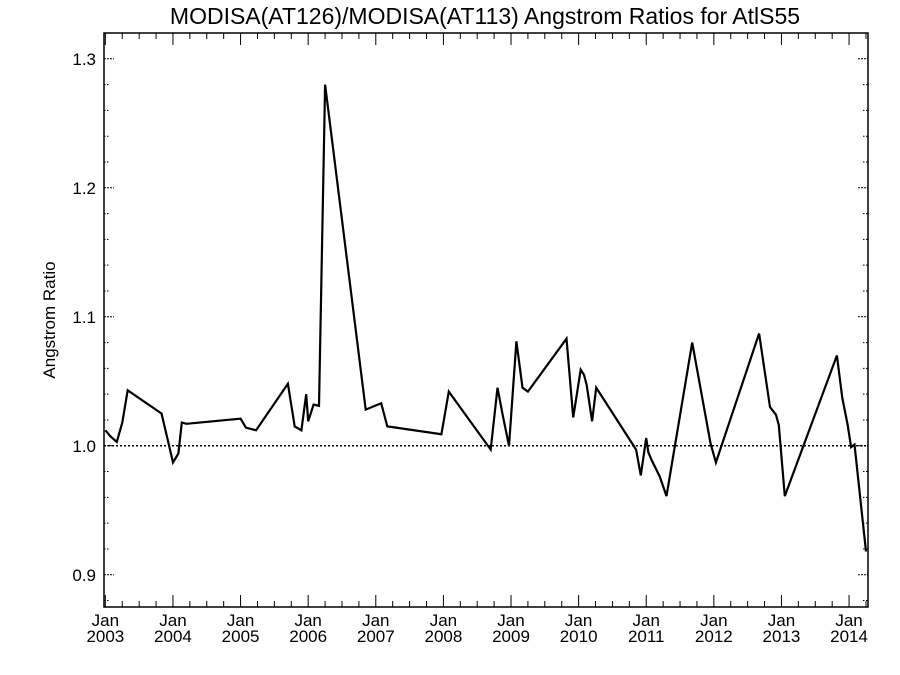 This screenshot has width=900, height=675. I want to click on x-tick-year-label: 2013, so click(782, 636).